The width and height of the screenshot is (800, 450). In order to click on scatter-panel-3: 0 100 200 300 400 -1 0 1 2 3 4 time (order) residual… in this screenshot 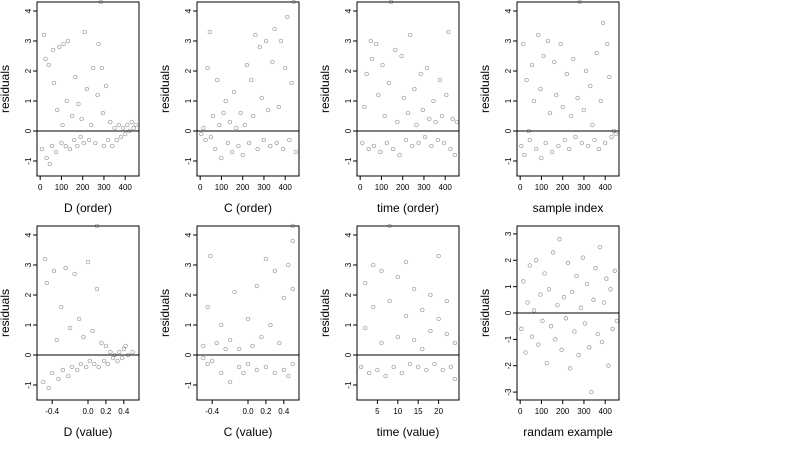, I will do `click(389, 107)`.